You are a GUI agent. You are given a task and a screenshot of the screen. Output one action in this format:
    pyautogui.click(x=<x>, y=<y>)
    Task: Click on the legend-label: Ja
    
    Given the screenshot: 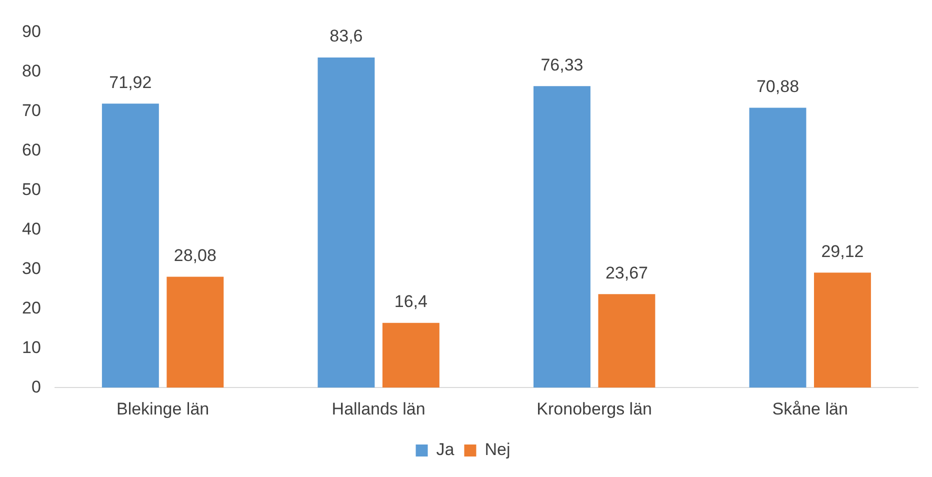 What is the action you would take?
    pyautogui.click(x=445, y=450)
    